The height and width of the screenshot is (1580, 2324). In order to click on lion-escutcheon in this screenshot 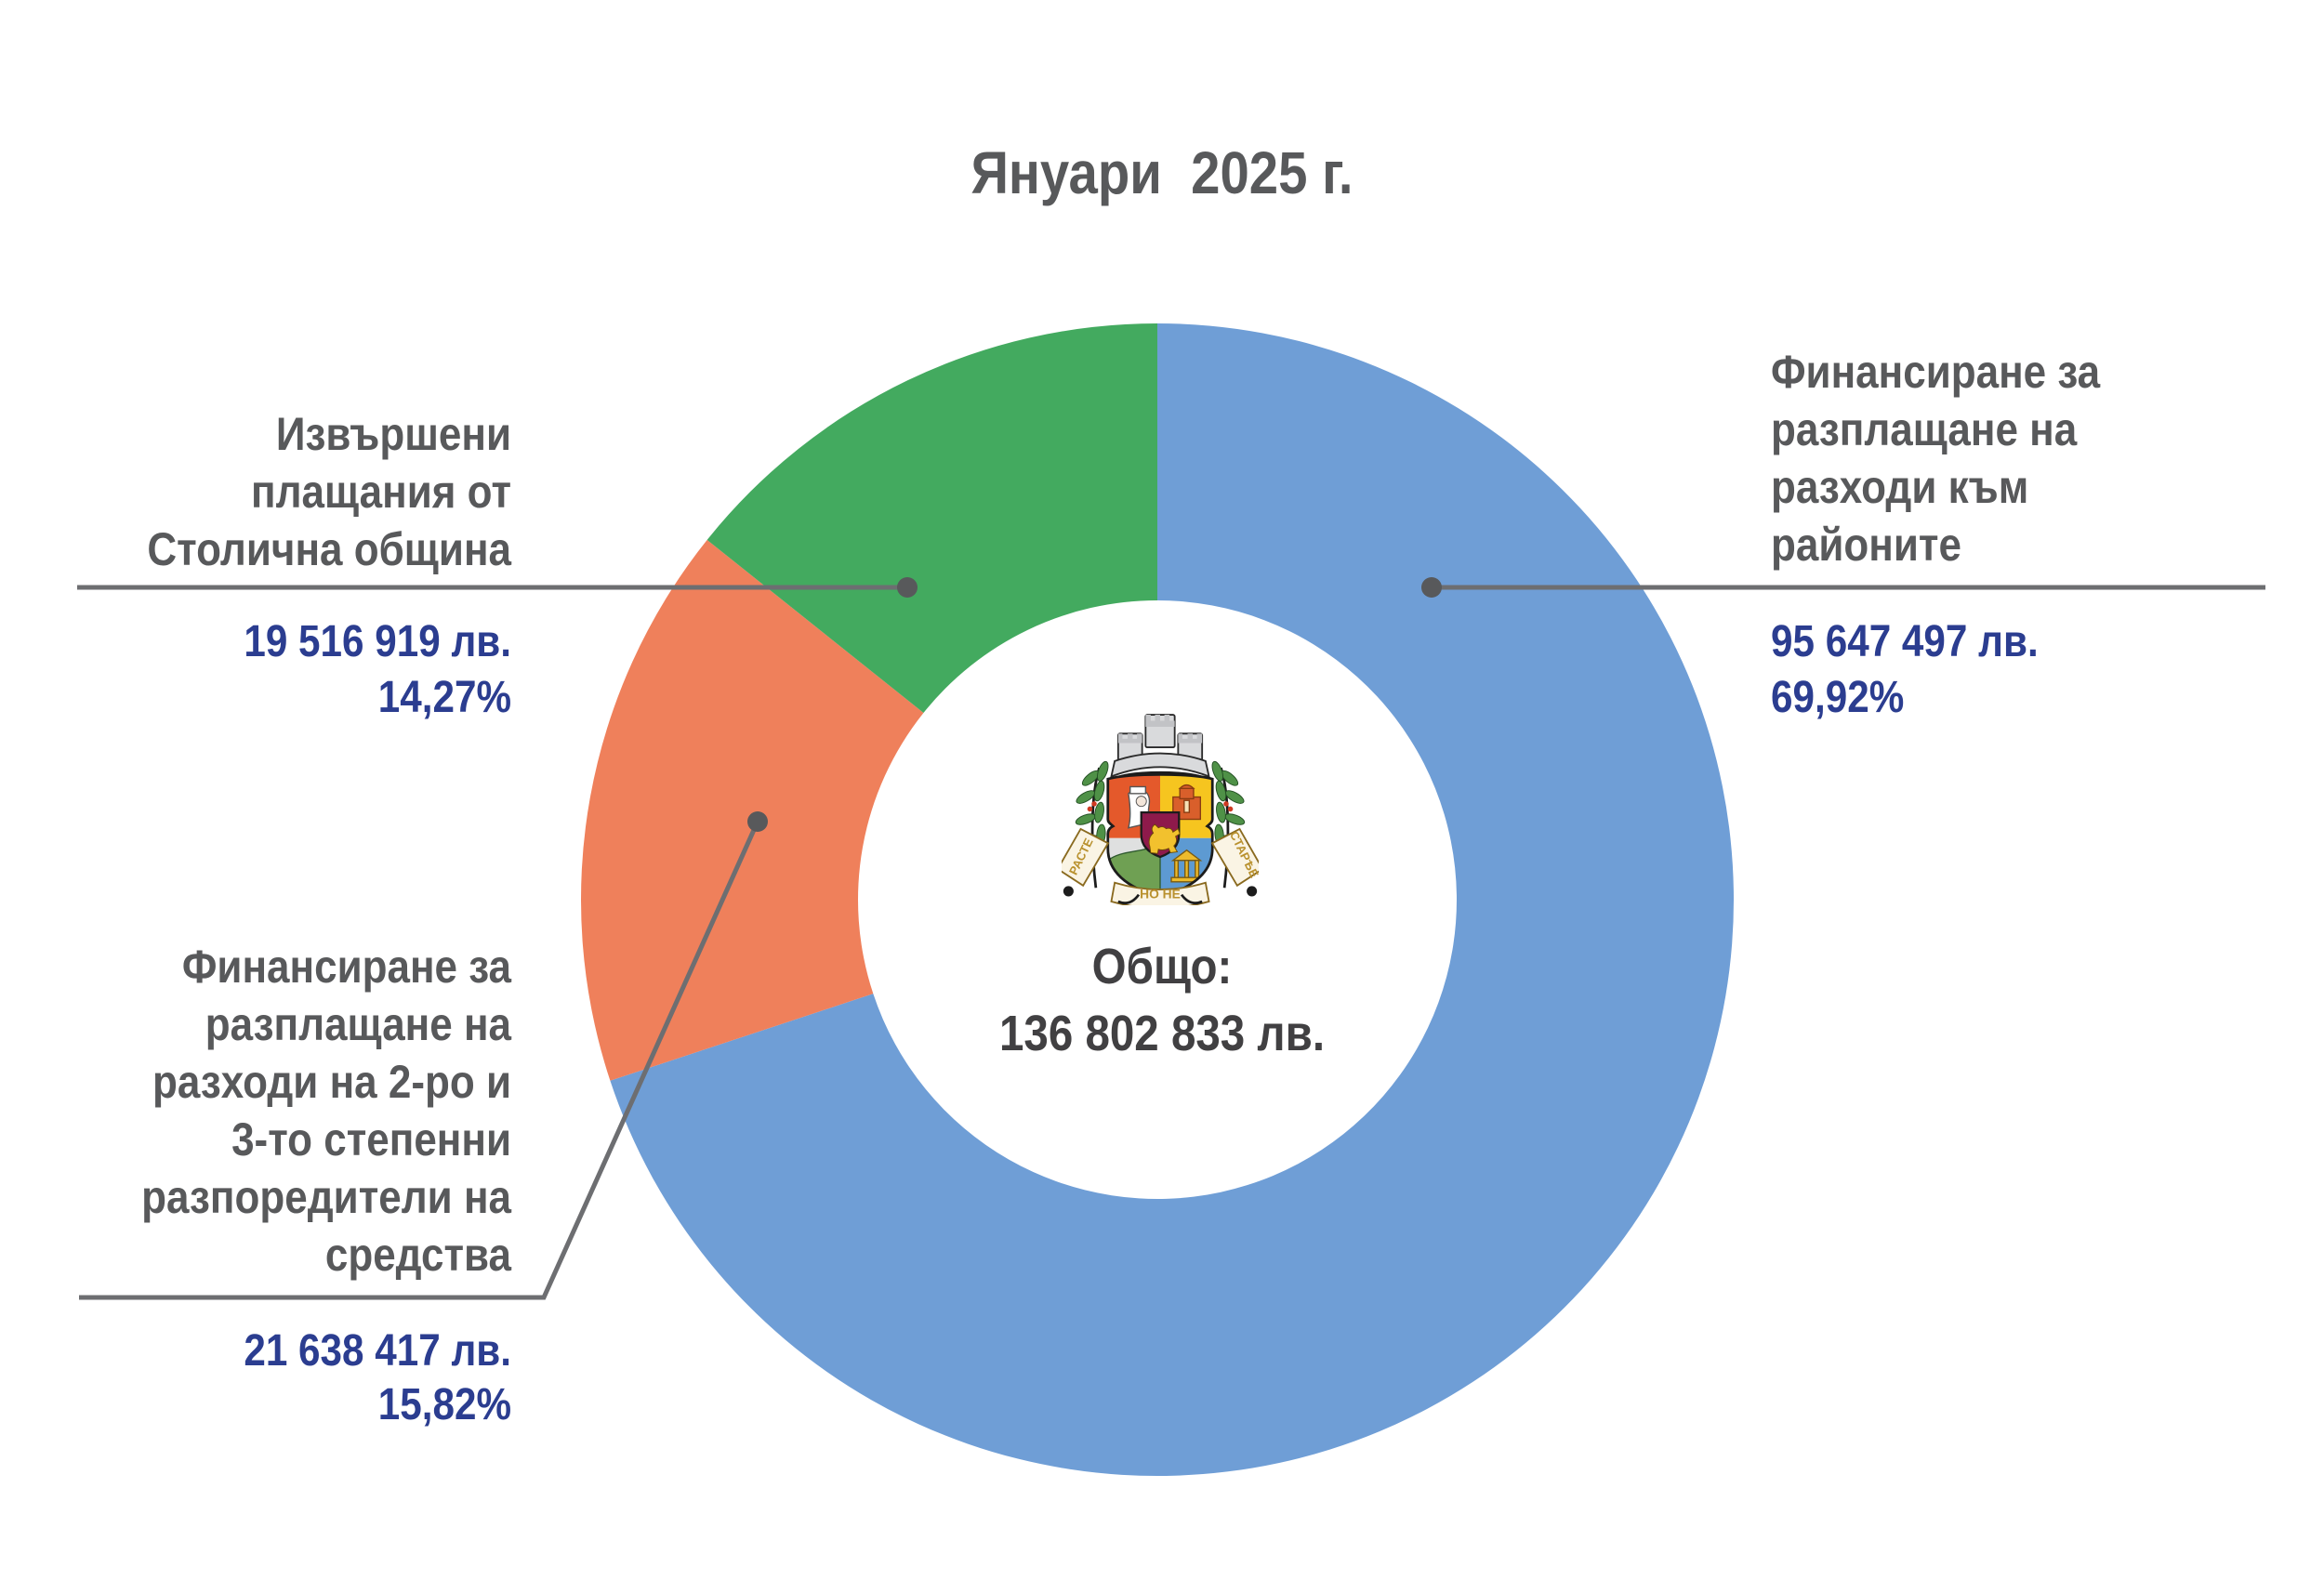, I will do `click(1160, 834)`.